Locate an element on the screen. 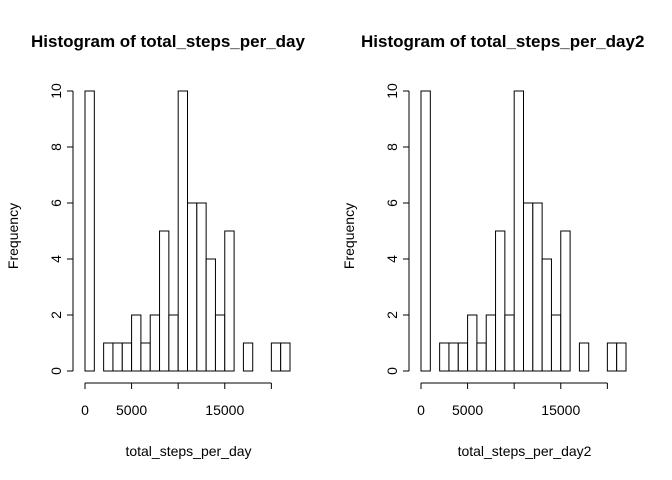 The image size is (672, 480). x-axis-label: total_steps_per_day2 is located at coordinates (525, 451).